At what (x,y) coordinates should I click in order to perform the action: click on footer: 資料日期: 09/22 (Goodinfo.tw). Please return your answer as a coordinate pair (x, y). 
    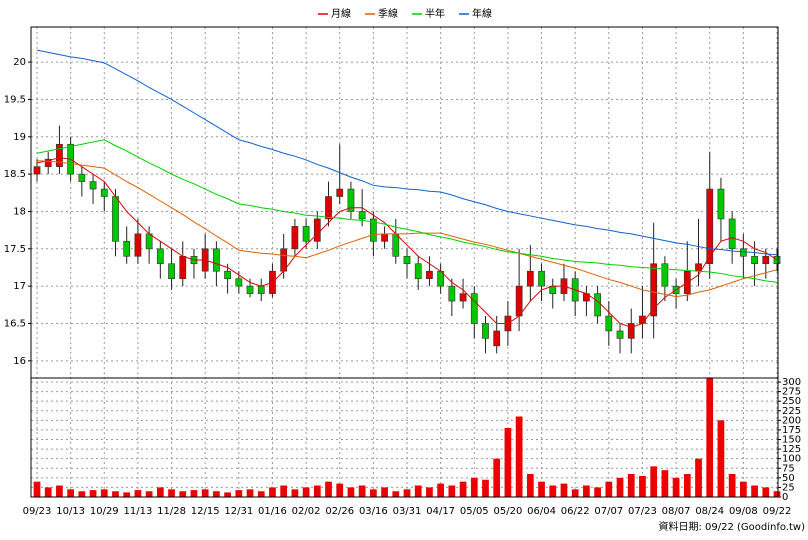
    Looking at the image, I should click on (731, 526).